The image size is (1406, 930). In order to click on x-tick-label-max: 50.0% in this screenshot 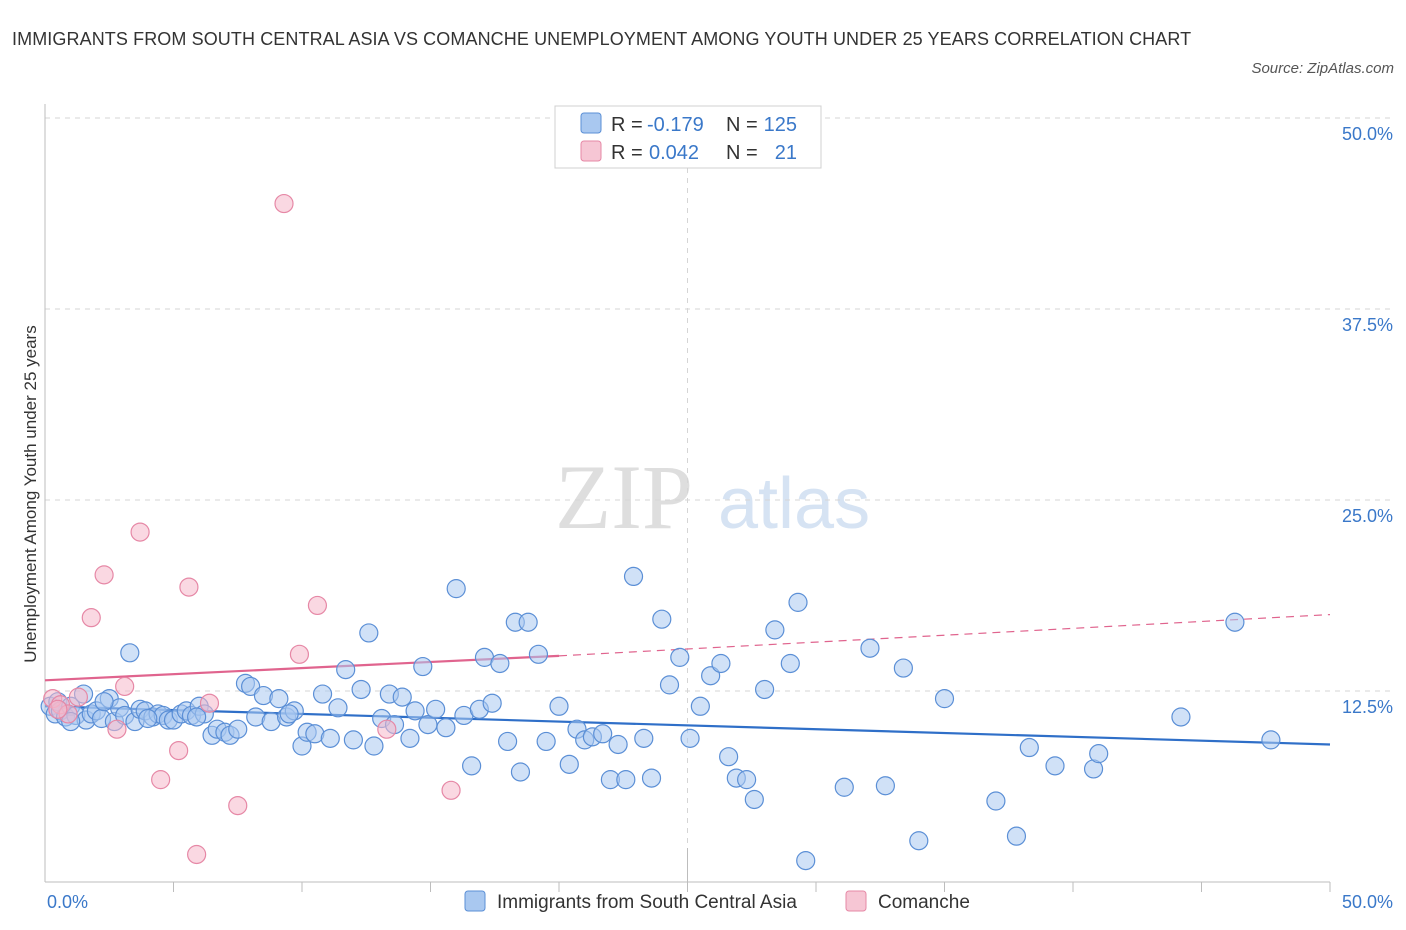, I will do `click(1367, 902)`.